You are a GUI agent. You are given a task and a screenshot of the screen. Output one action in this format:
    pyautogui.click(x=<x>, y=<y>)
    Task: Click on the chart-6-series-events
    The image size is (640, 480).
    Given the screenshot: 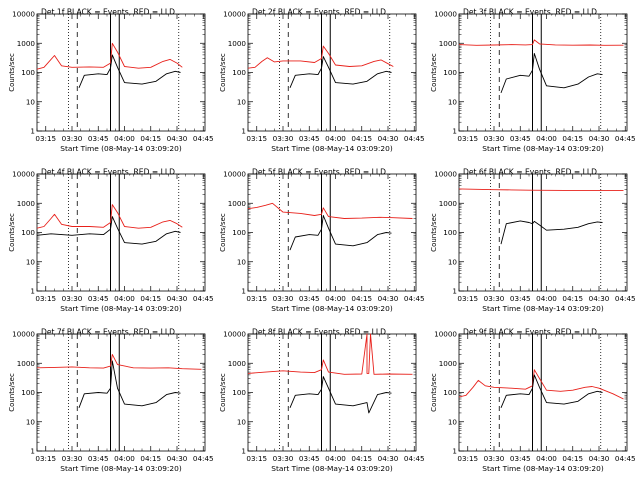 What is the action you would take?
    pyautogui.click(x=551, y=232)
    